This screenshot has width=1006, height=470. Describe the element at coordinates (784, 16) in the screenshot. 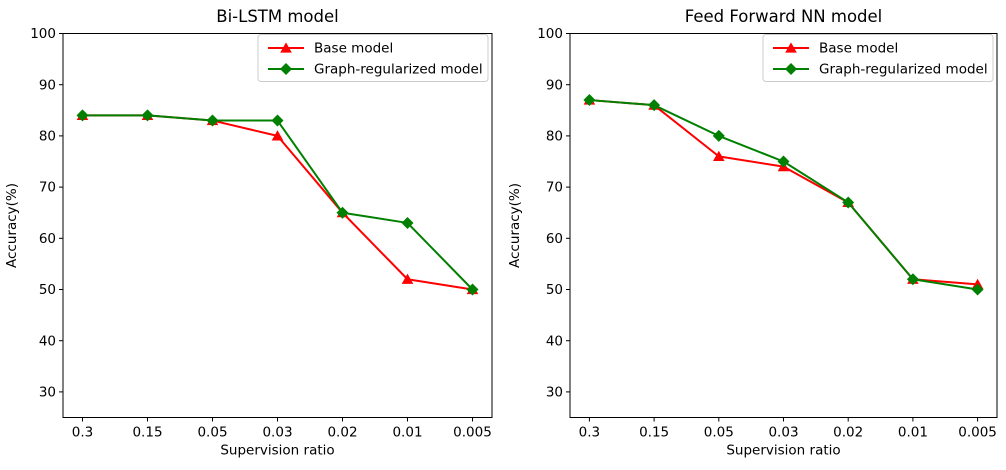

I see `chart-title: Feed Forward NN model` at that location.